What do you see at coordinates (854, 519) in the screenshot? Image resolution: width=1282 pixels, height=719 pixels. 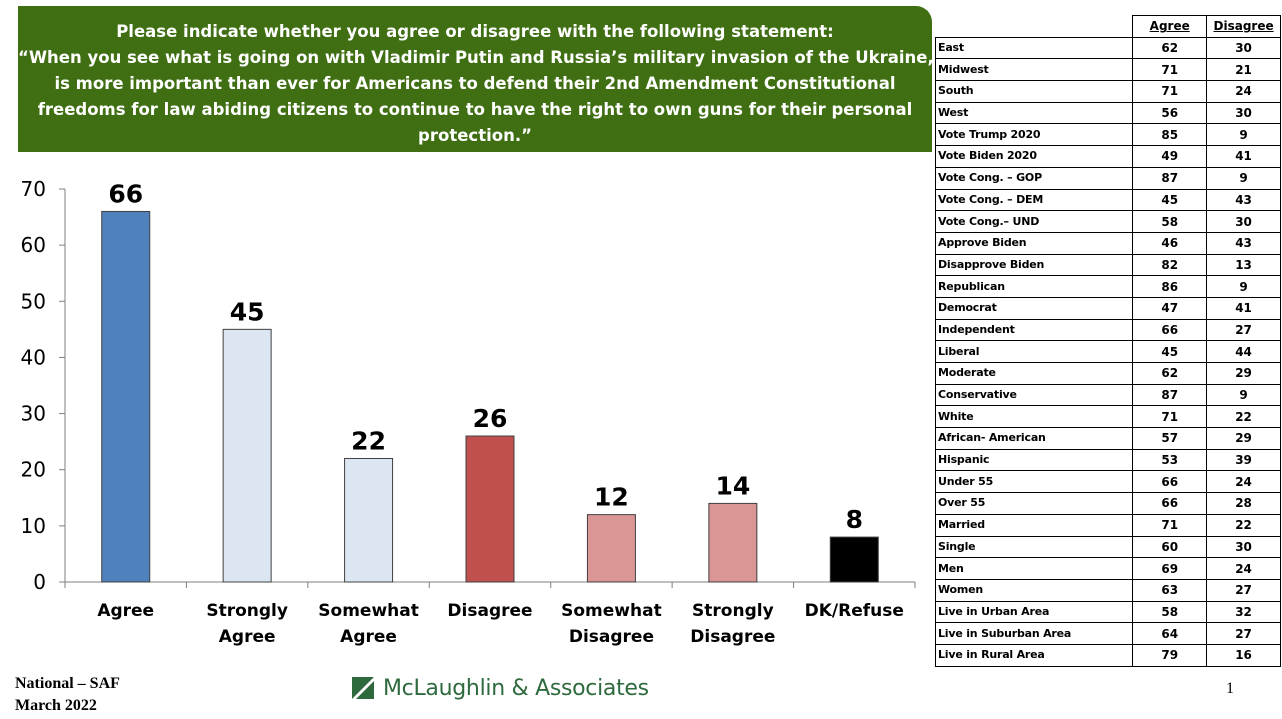 I see `data-label: 8` at bounding box center [854, 519].